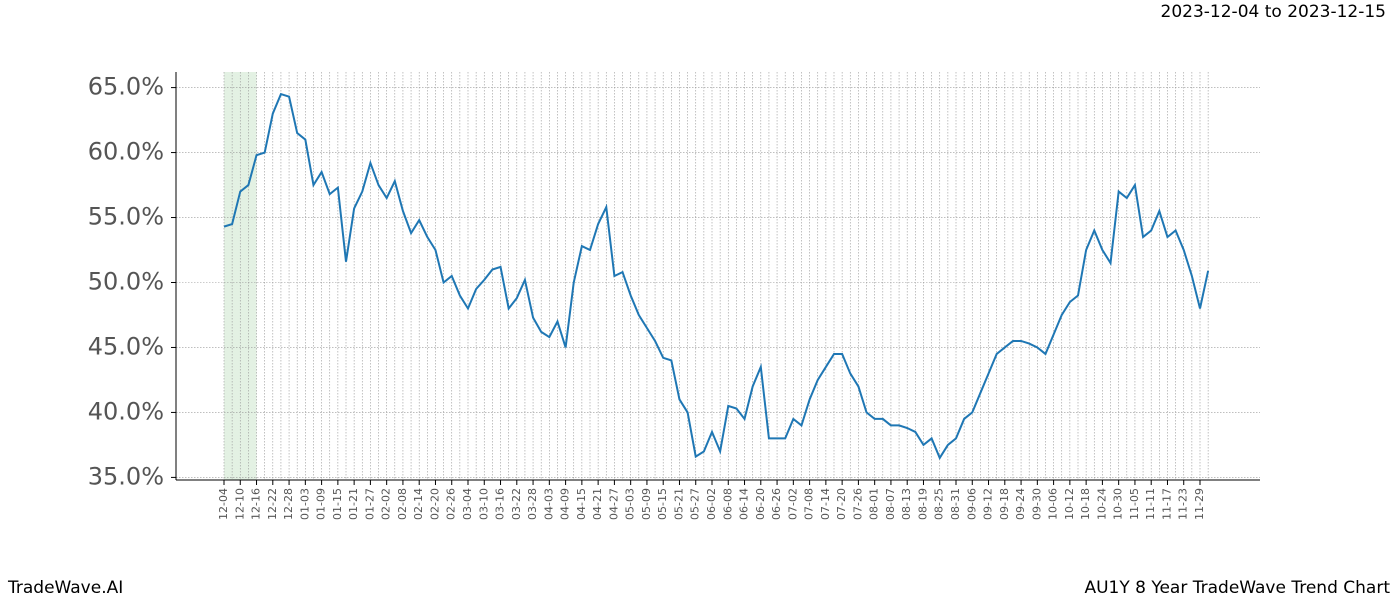 The image size is (1400, 600). Describe the element at coordinates (418, 504) in the screenshot. I see `x-tick-label: 02-14` at that location.